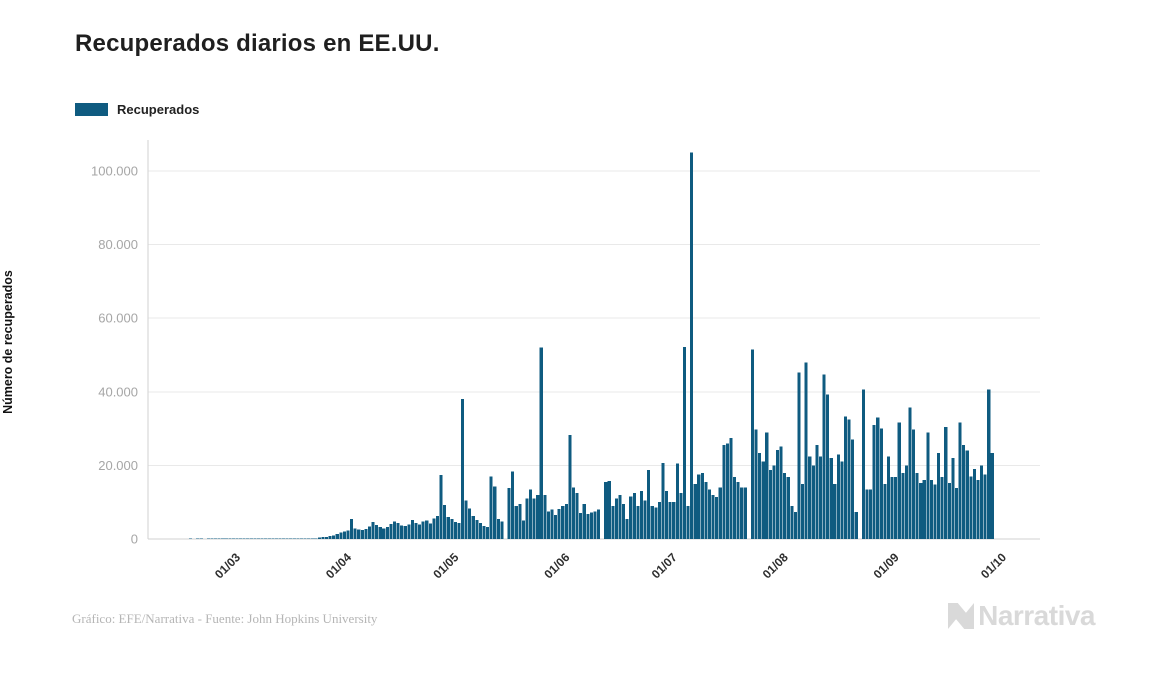 Image resolution: width=1157 pixels, height=674 pixels. I want to click on legend-swatch, so click(91, 109).